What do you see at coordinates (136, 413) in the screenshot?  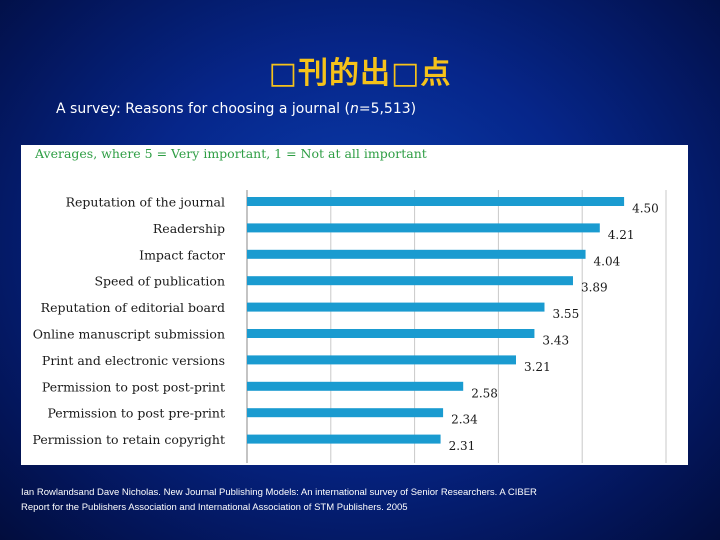 I see `category-label: Permission to post pre-print` at bounding box center [136, 413].